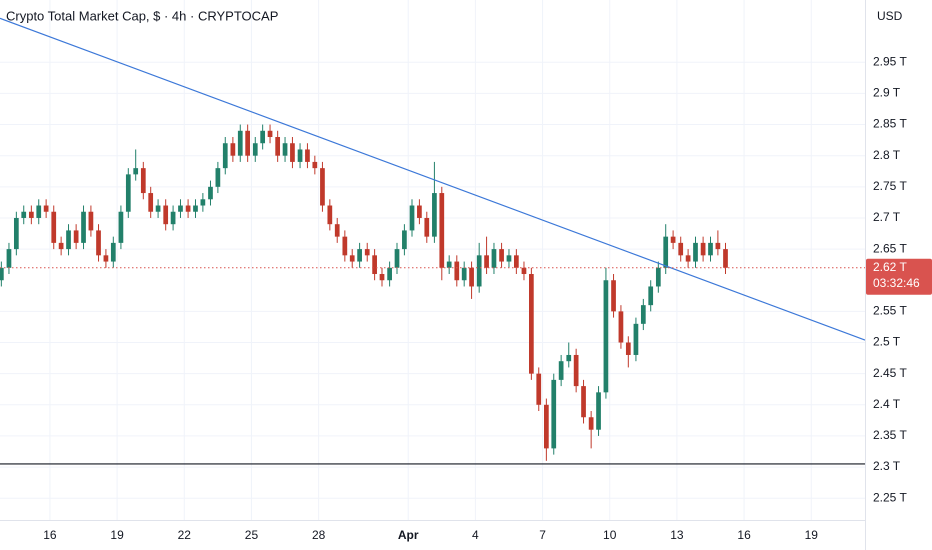 The image size is (932, 550). Describe the element at coordinates (319, 535) in the screenshot. I see `x-tick-label: 28` at that location.